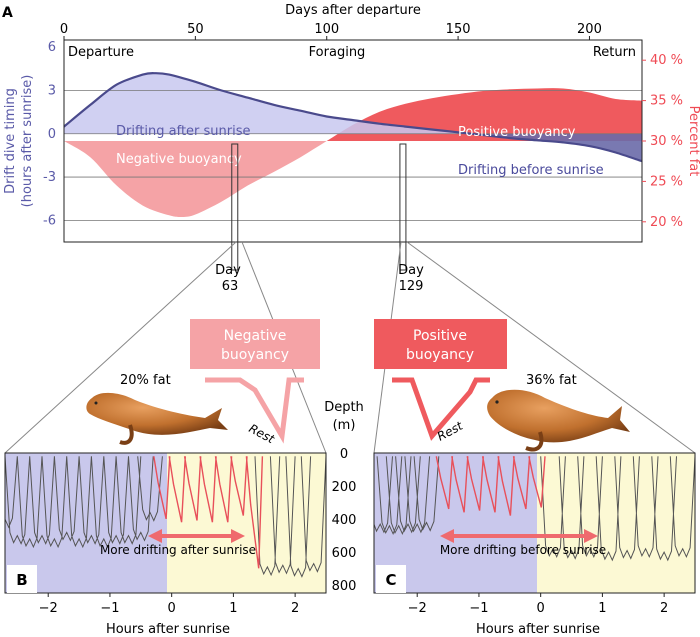  What do you see at coordinates (157, 418) in the screenshot?
I see `seal-illustration-lean` at bounding box center [157, 418].